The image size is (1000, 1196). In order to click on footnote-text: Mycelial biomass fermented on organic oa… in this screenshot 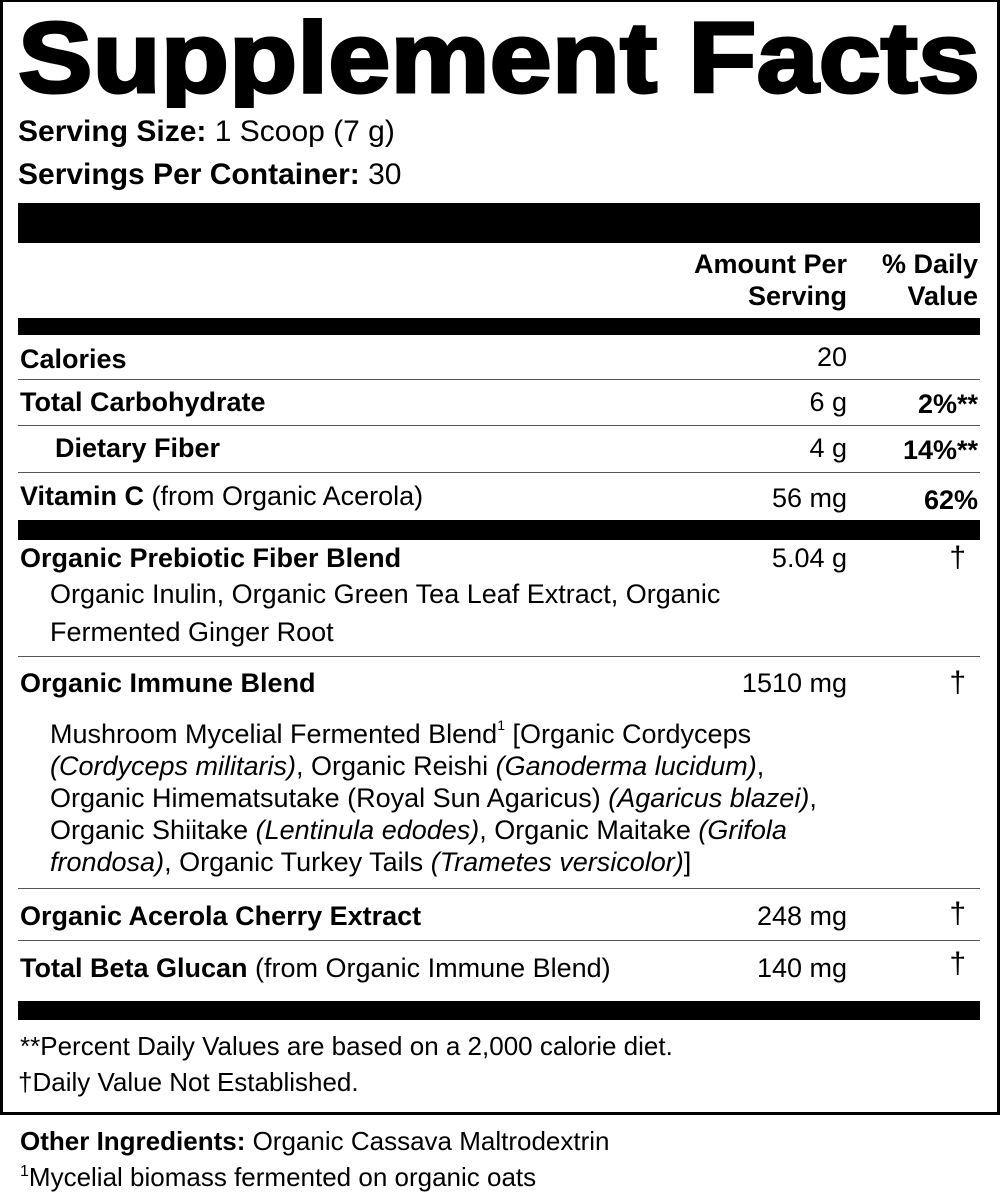, I will do `click(282, 1177)`.